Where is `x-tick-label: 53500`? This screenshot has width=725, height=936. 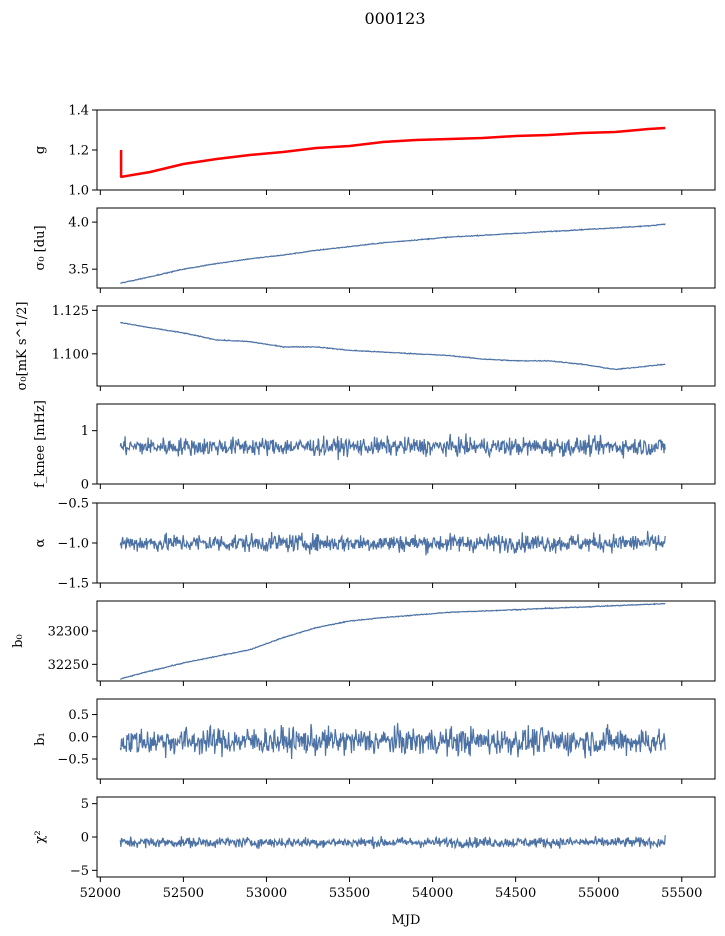
x-tick-label: 53500 is located at coordinates (349, 893).